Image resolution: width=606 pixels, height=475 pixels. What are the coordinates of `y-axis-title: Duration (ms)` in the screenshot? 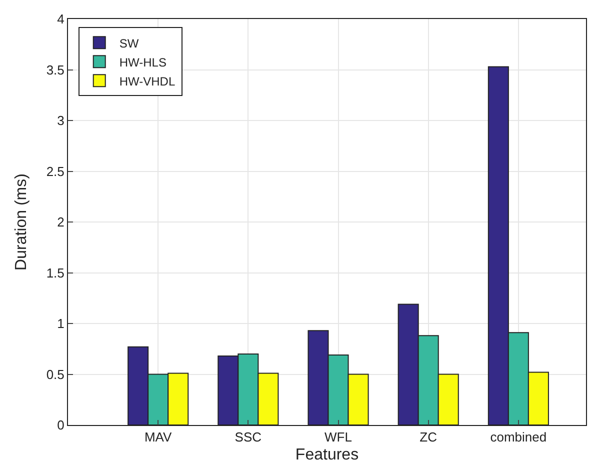 It's located at (21, 222).